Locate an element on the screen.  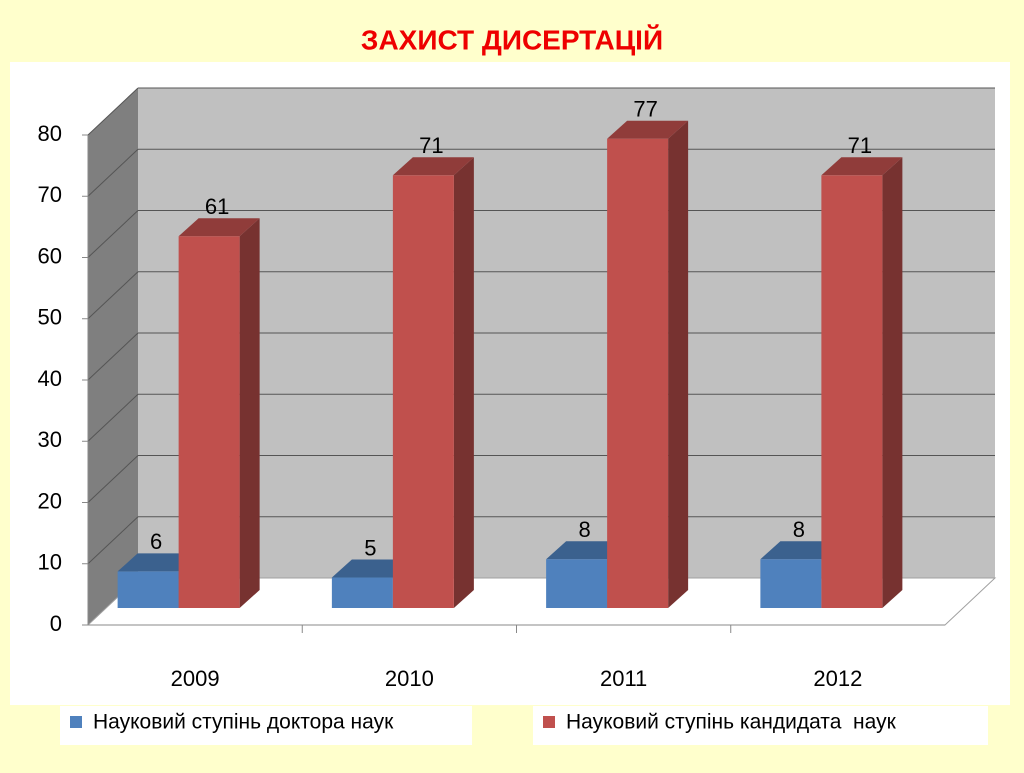
data-label: 6 is located at coordinates (156, 541).